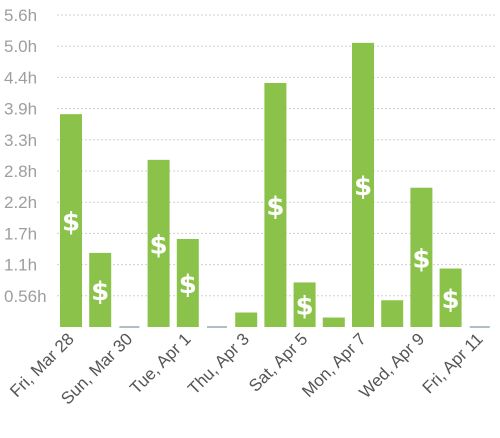 This screenshot has height=438, width=500. I want to click on y-tick-label: 2.8h, so click(20, 171).